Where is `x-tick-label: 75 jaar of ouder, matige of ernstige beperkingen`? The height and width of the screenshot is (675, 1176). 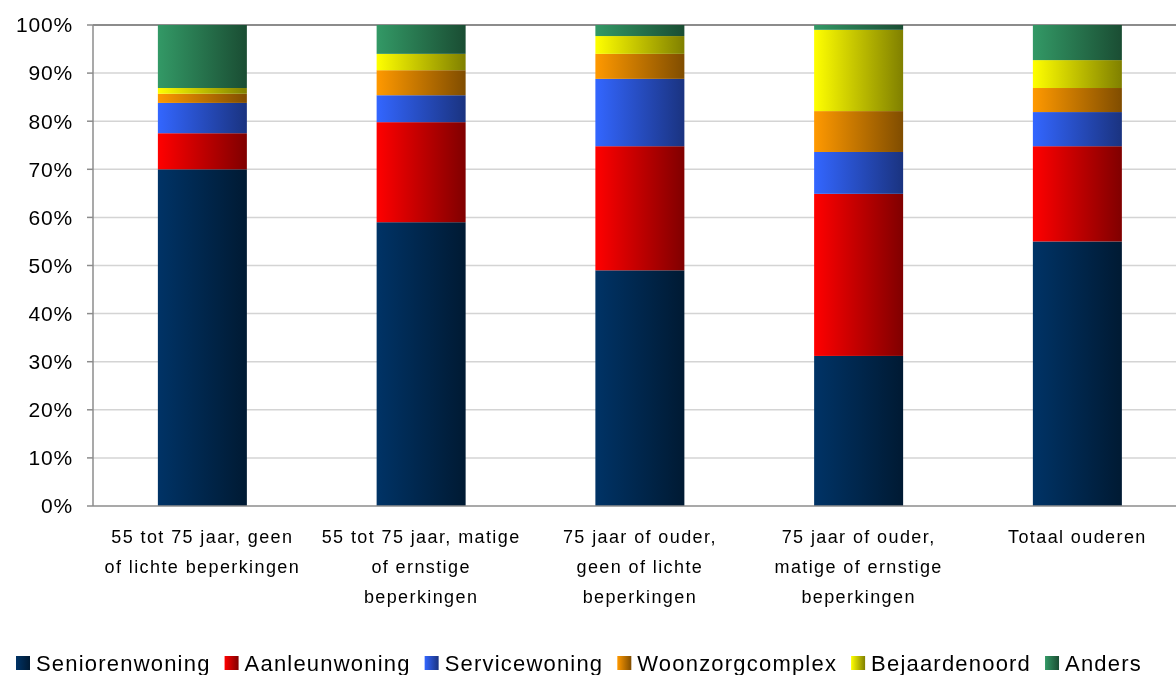
x-tick-label: 75 jaar of ouder, matige of ernstige beperkingen is located at coordinates (858, 567).